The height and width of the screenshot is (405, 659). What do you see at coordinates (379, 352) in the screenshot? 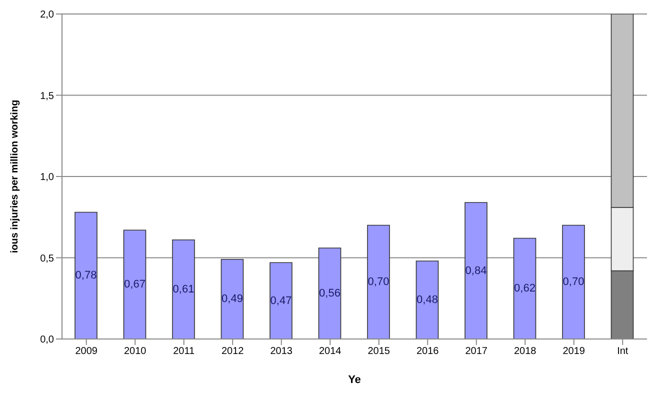
I see `x-tick-label: 2015` at bounding box center [379, 352].